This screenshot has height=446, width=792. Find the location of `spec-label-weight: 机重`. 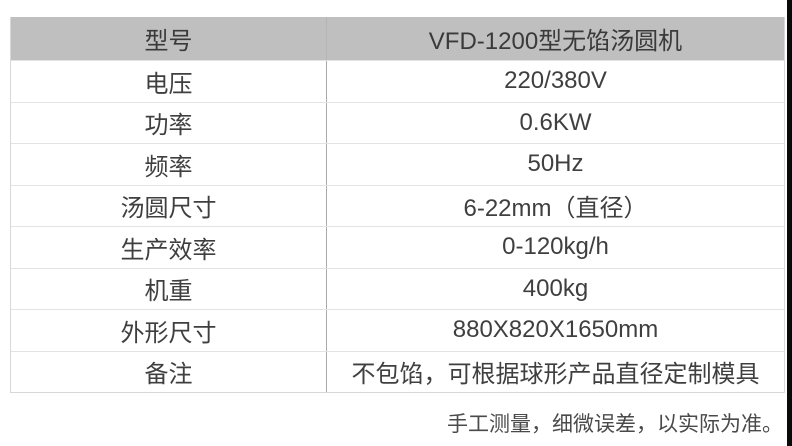

spec-label-weight: 机重 is located at coordinates (168, 292).